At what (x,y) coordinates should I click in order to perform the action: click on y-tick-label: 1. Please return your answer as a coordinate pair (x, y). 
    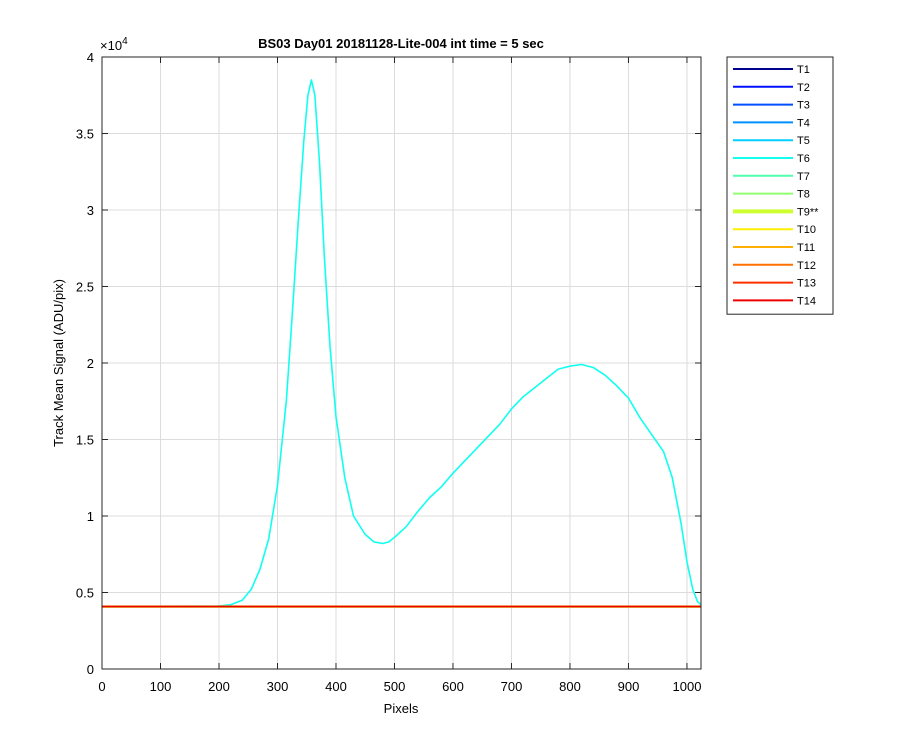
    Looking at the image, I should click on (90, 516).